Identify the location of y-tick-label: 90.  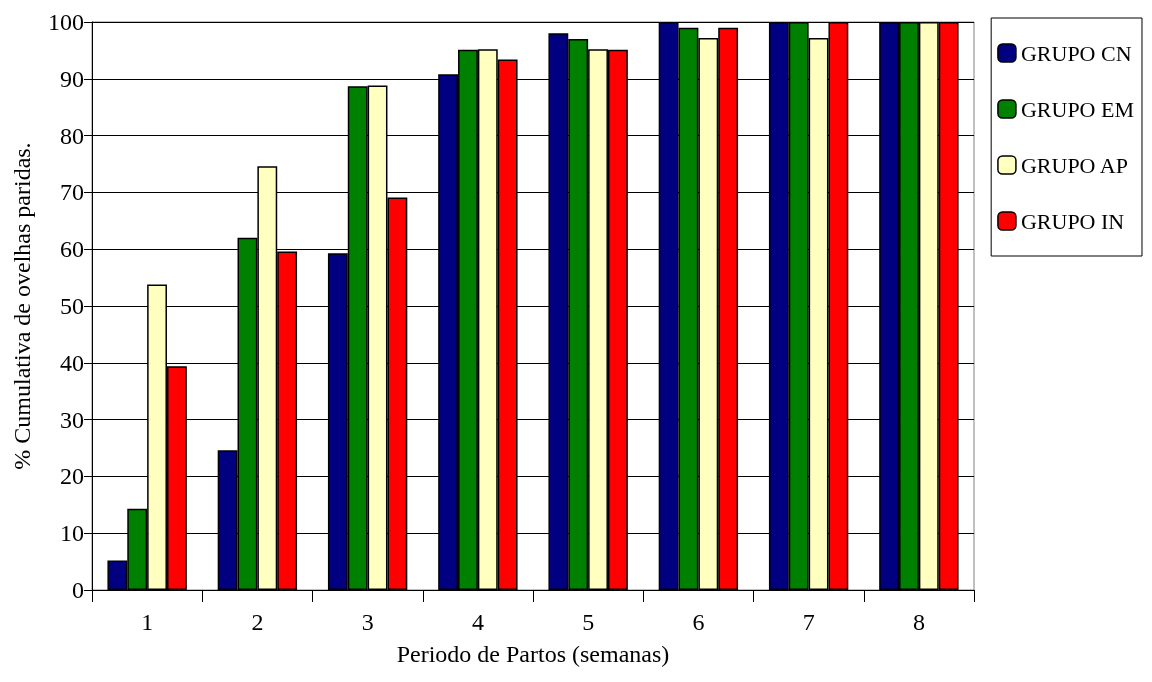
(72, 78).